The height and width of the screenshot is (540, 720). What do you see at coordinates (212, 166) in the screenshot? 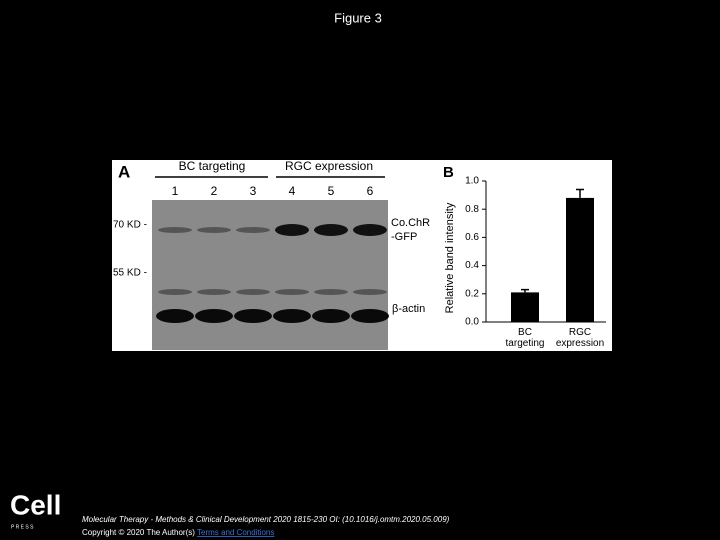
I see `group-label: BC targeting` at bounding box center [212, 166].